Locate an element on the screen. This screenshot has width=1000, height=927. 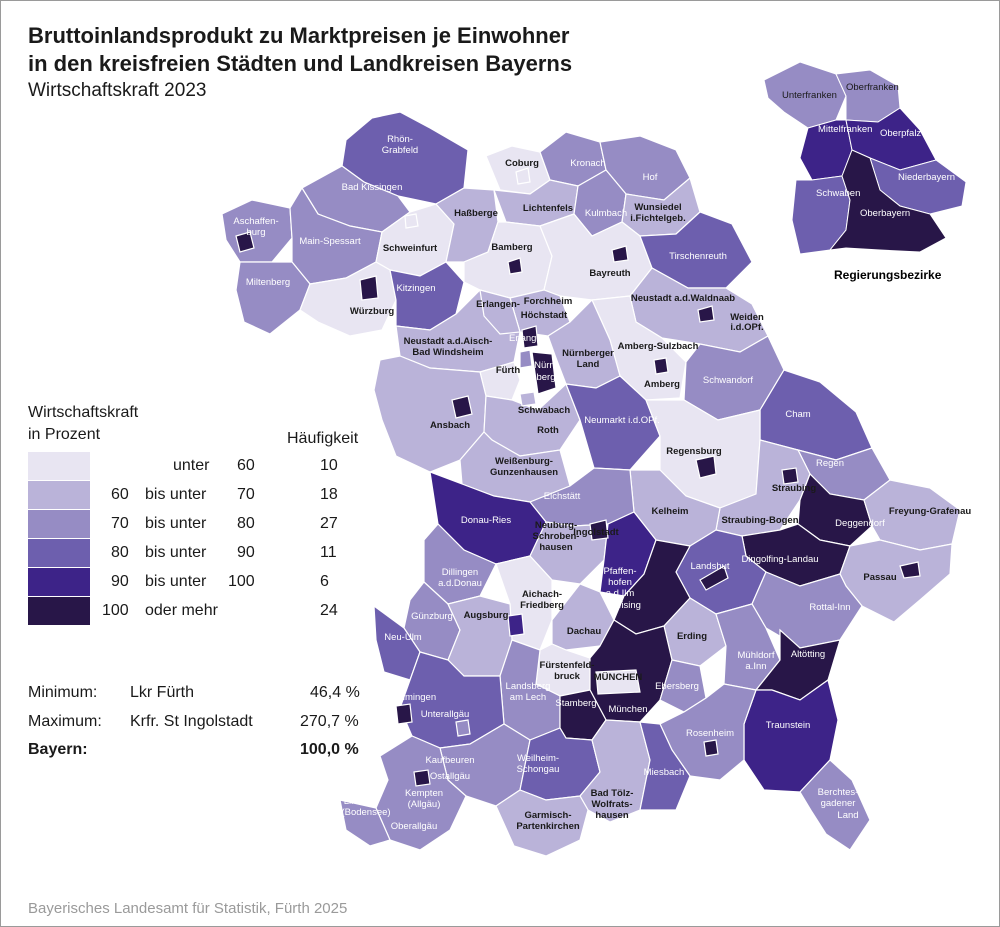
map-label: Oberallgäu is located at coordinates (414, 826).